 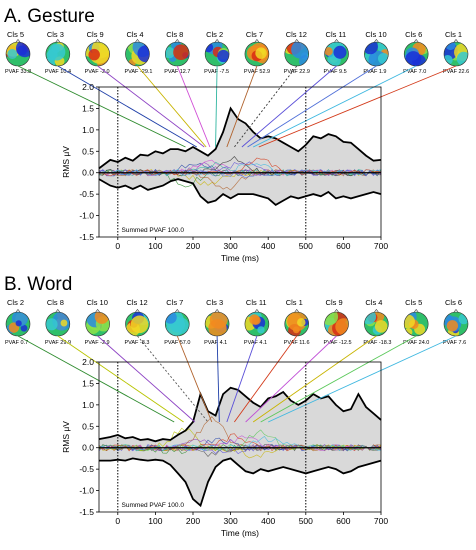 What do you see at coordinates (177, 72) in the screenshot?
I see `pvaf-label: PVAF 12.7` at bounding box center [177, 72].